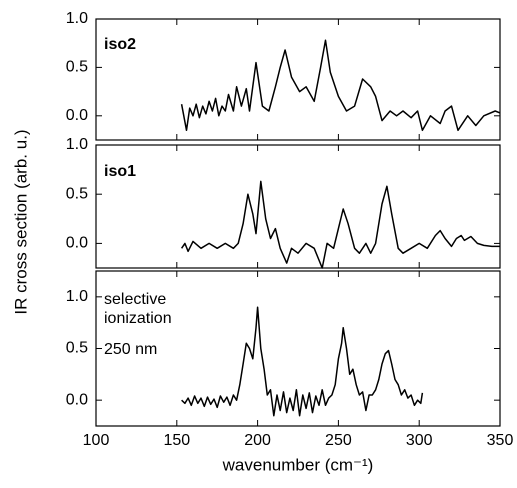 The height and width of the screenshot is (488, 517). What do you see at coordinates (419, 440) in the screenshot?
I see `x-tick-label: 300` at bounding box center [419, 440].